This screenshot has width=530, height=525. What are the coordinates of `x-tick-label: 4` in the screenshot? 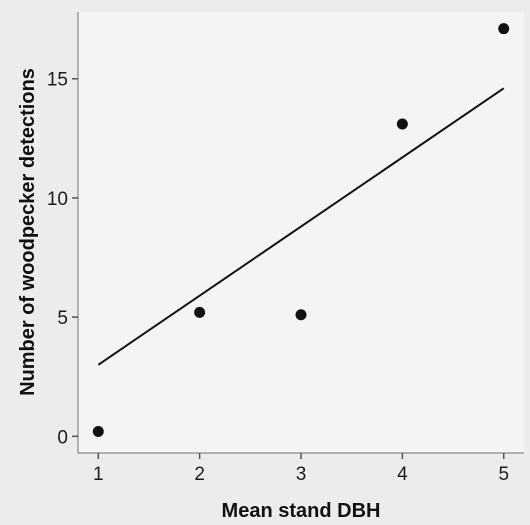 It's located at (402, 474).